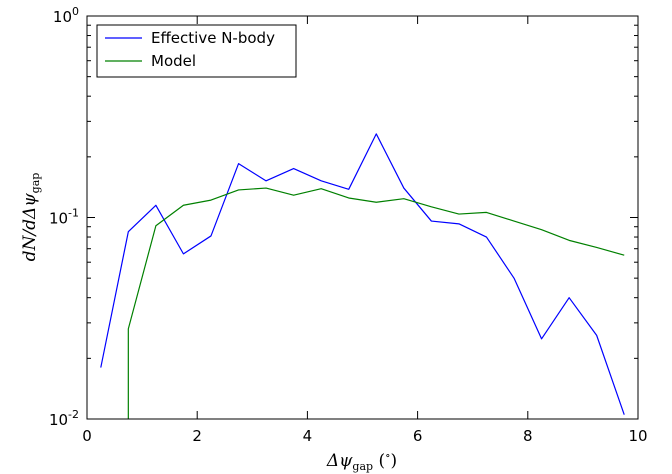 The width and height of the screenshot is (672, 474). I want to click on y-tick-label: 10⁰, so click(66, 15).